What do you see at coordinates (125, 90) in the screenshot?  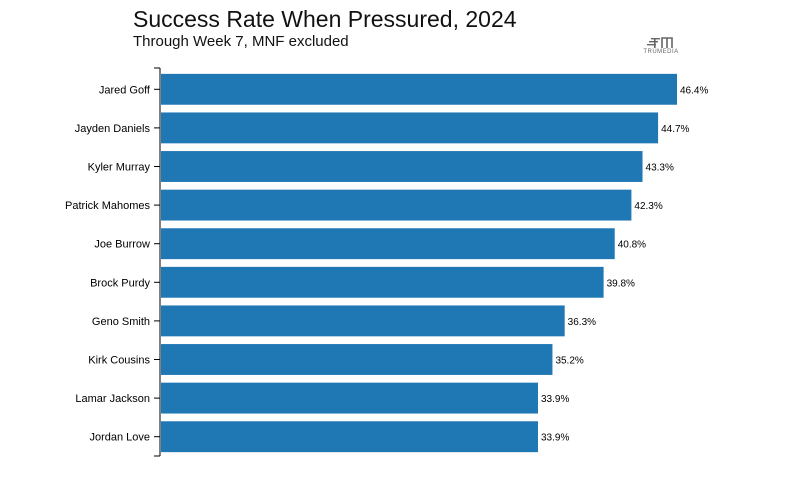 I see `y-tick-label: Jared Goff` at bounding box center [125, 90].